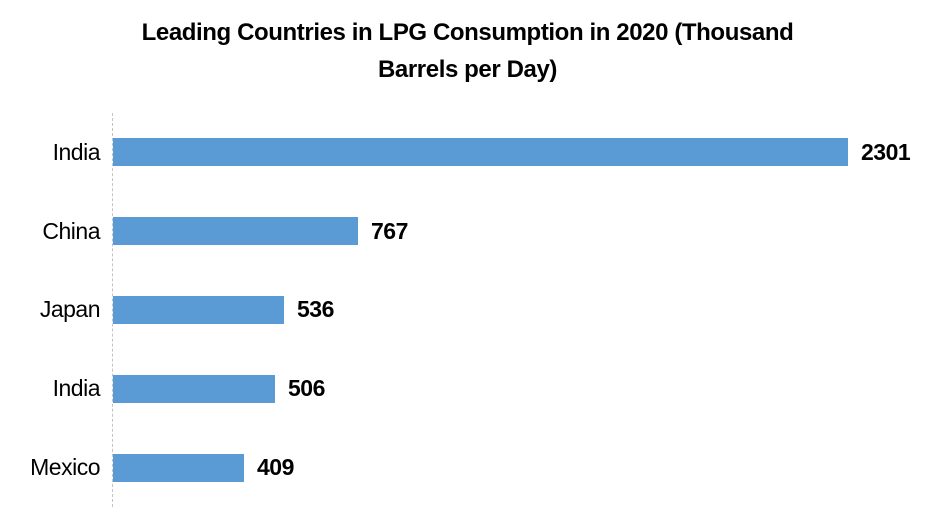  I want to click on chart-title-line2: Barrels per Day), so click(467, 69).